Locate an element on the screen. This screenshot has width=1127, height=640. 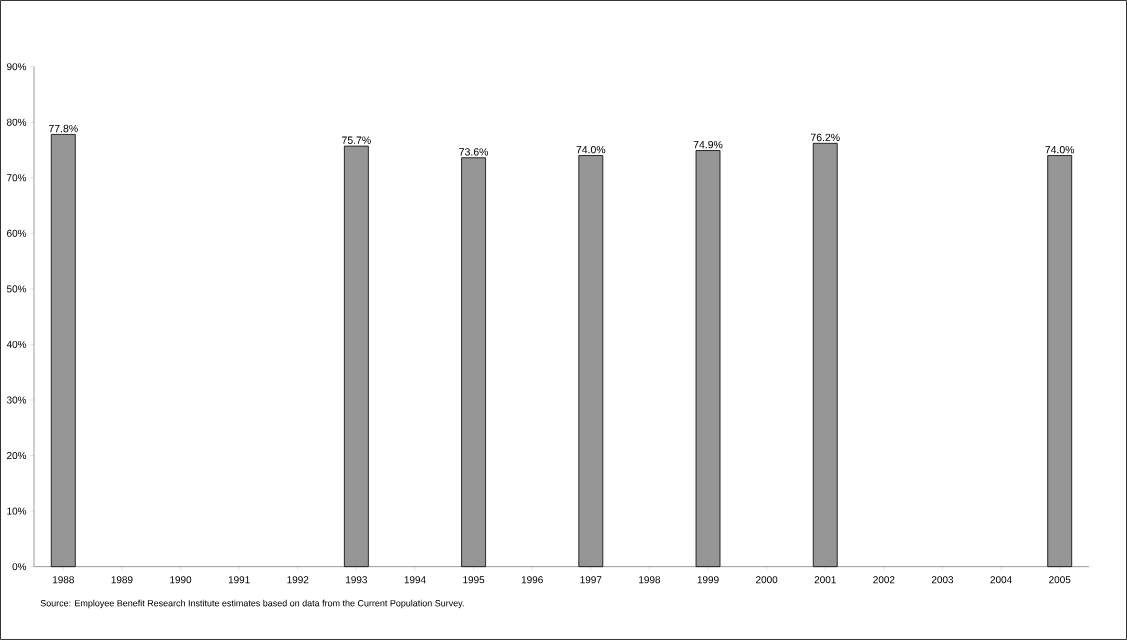
x-tick-label: 1993 is located at coordinates (357, 580).